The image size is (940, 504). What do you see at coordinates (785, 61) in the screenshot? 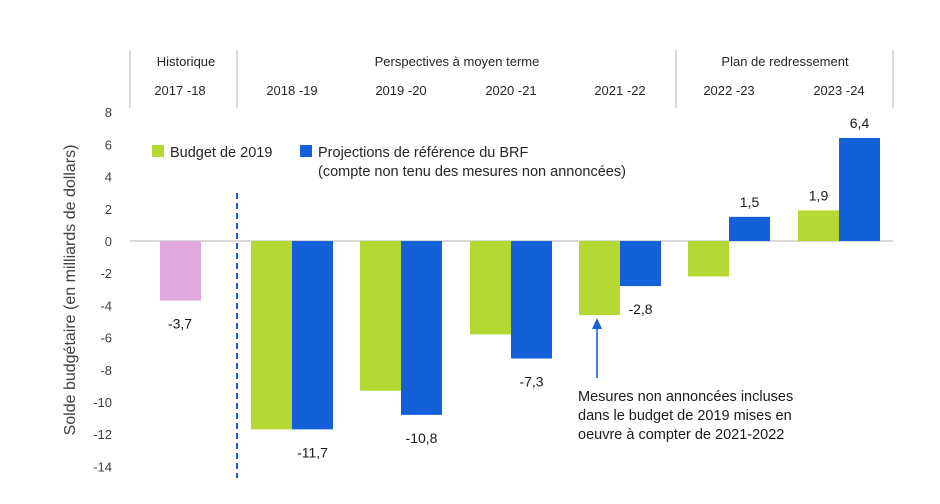
I see `period-group-label: Plan de redressement` at bounding box center [785, 61].